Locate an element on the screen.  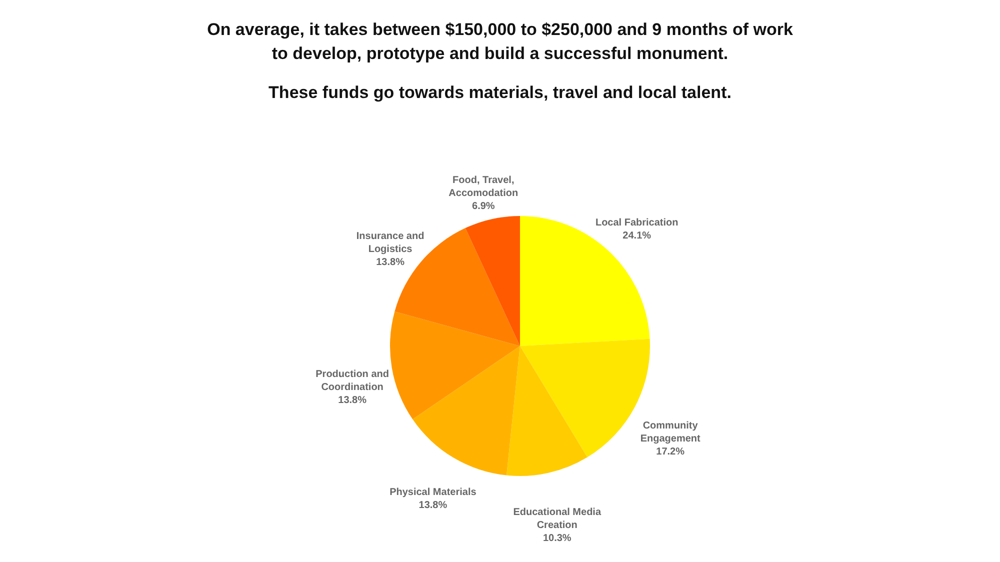
text: On average, it takes between $150,000 to $250,000 and 9 months of work is located at coordinates (500, 29).